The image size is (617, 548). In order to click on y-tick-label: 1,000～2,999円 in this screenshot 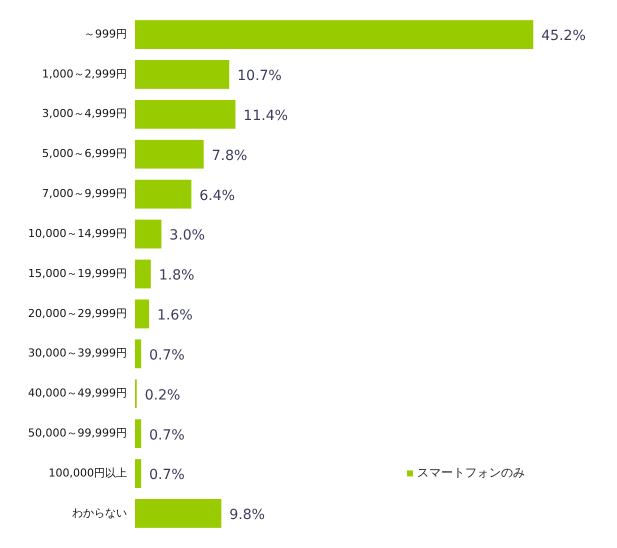, I will do `click(84, 73)`.